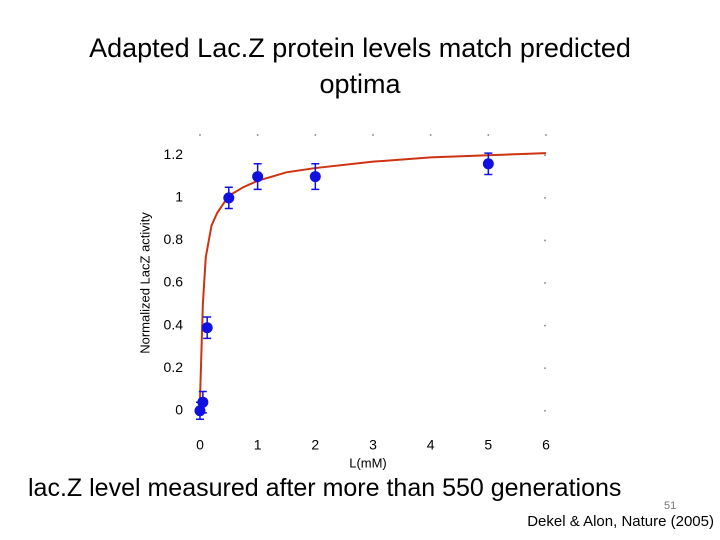 The height and width of the screenshot is (540, 720). Describe the element at coordinates (174, 324) in the screenshot. I see `y-tick-label: 0.4` at that location.